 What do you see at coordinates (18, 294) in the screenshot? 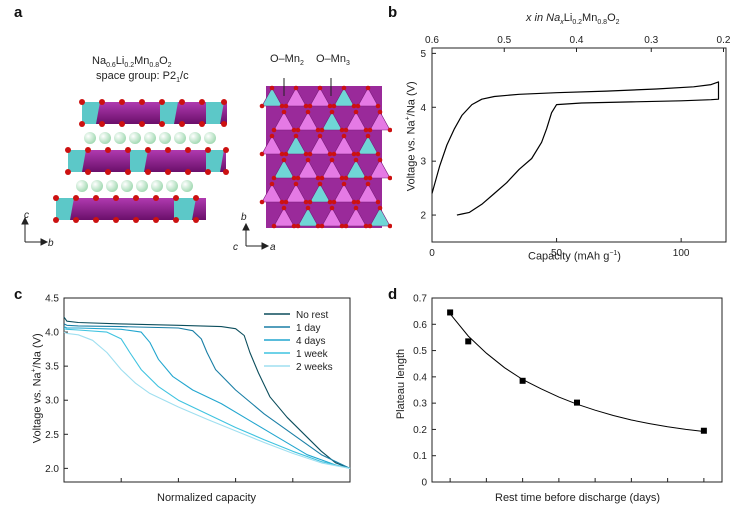
I see `panel-c-label: c` at bounding box center [18, 294].